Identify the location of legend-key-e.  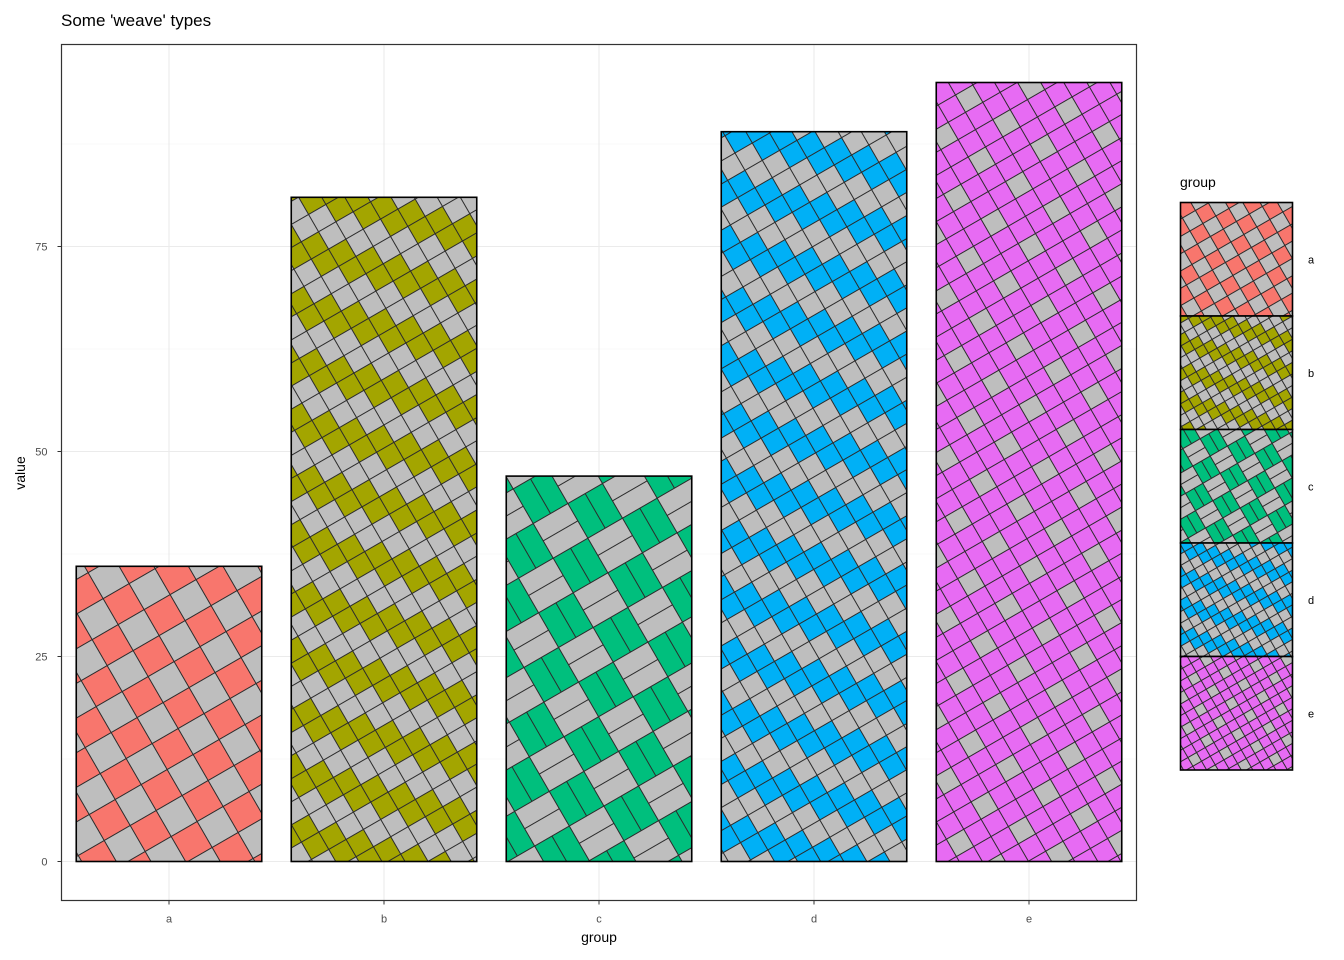
(1237, 714).